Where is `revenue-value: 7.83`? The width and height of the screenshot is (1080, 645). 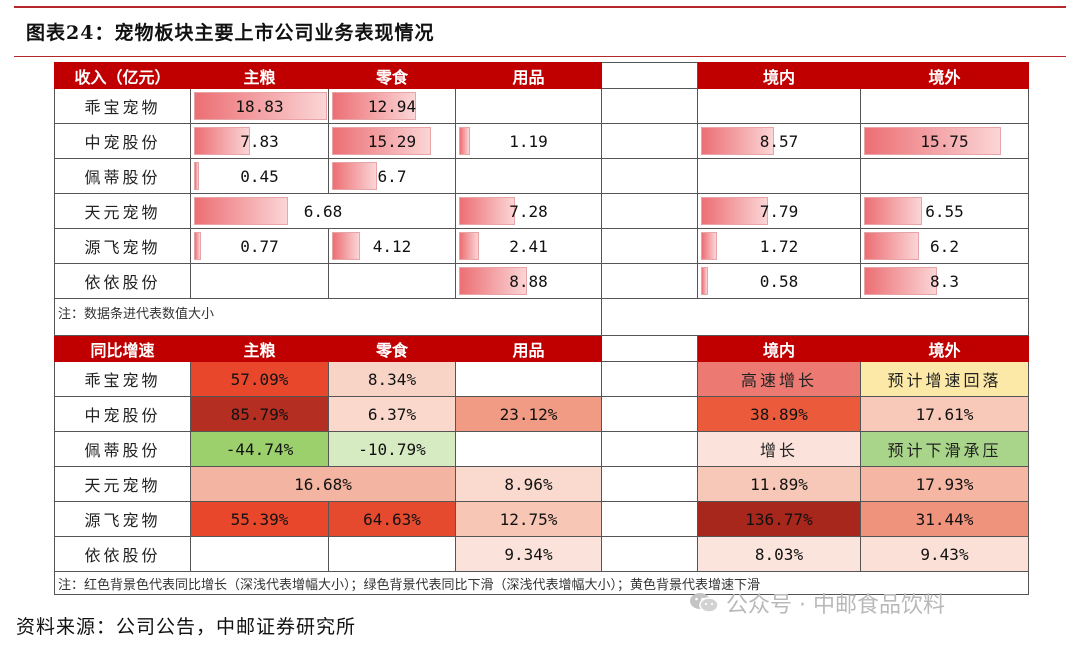
revenue-value: 7.83 is located at coordinates (259, 141).